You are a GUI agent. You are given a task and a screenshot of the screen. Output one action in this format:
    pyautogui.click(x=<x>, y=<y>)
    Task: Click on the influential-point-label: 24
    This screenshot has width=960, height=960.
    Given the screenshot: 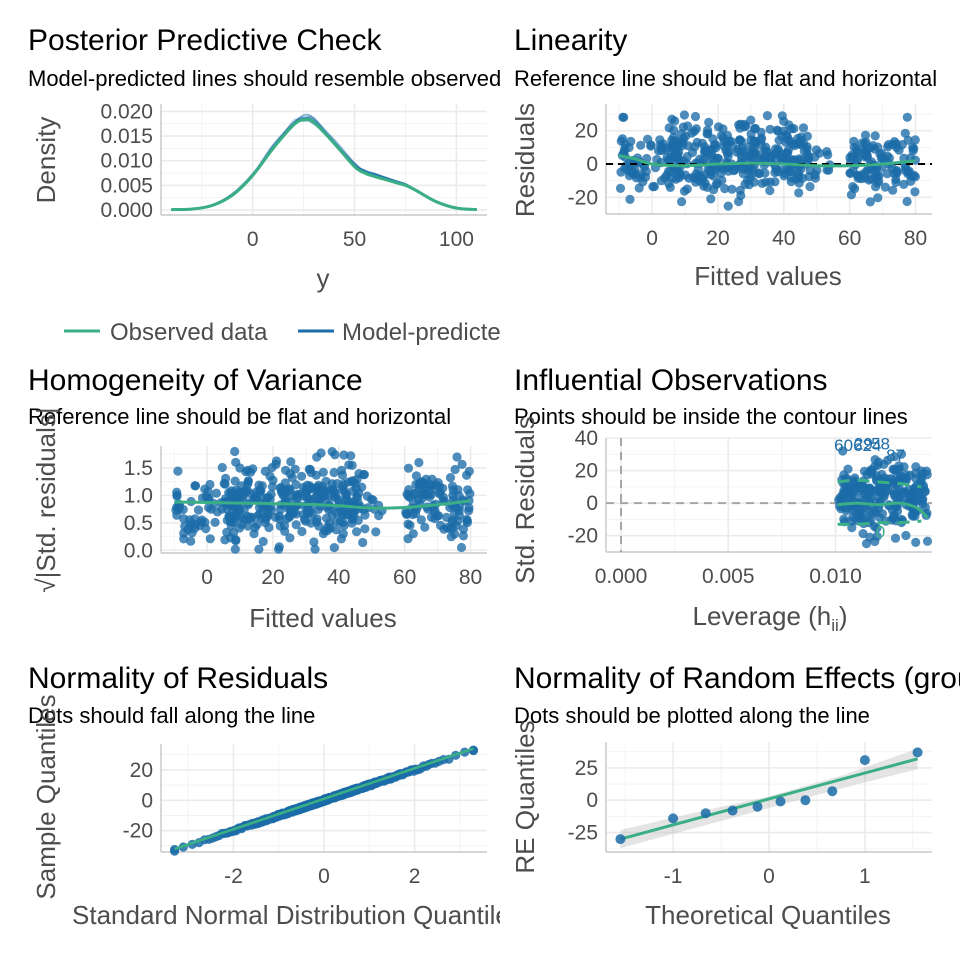 What is the action you would take?
    pyautogui.click(x=871, y=445)
    